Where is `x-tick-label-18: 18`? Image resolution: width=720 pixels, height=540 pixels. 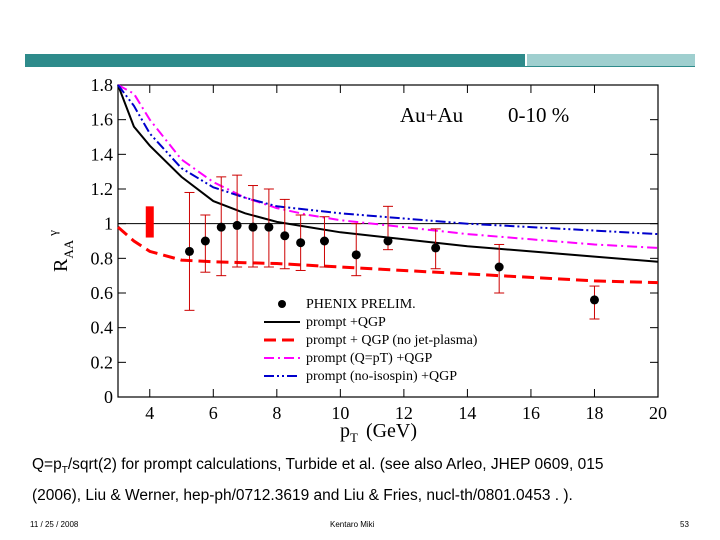
x-tick-label-18: 18 is located at coordinates (594, 413).